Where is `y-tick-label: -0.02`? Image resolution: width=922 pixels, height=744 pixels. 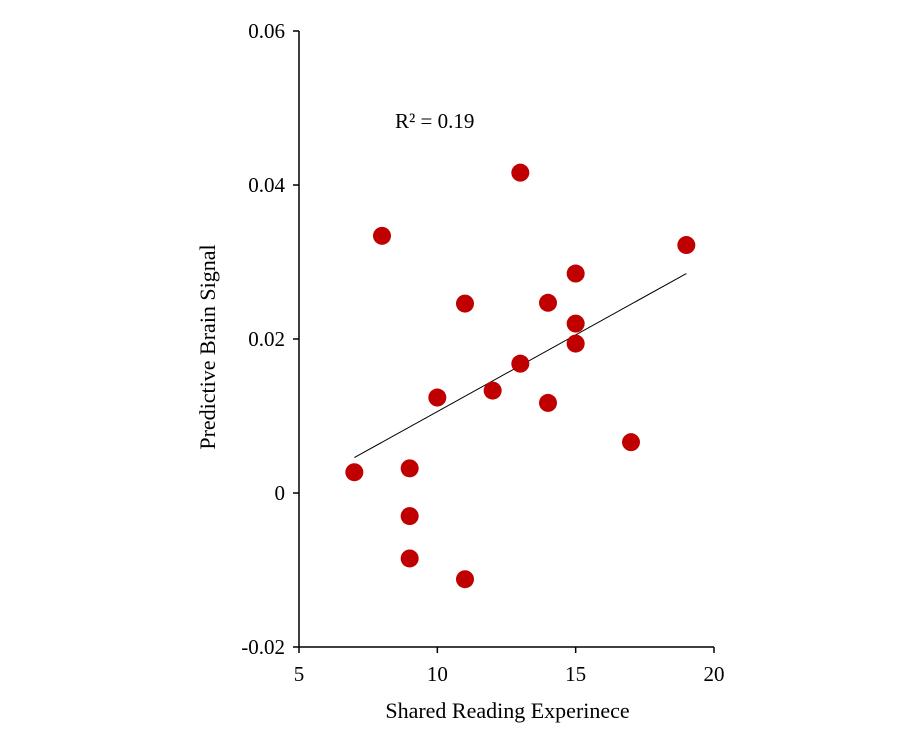
y-tick-label: -0.02 is located at coordinates (263, 647).